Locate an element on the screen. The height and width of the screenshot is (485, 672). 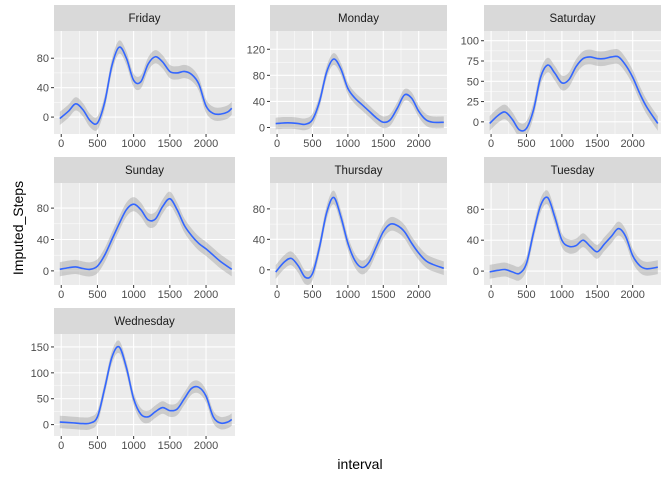
panel-background-friday is located at coordinates (144, 82).